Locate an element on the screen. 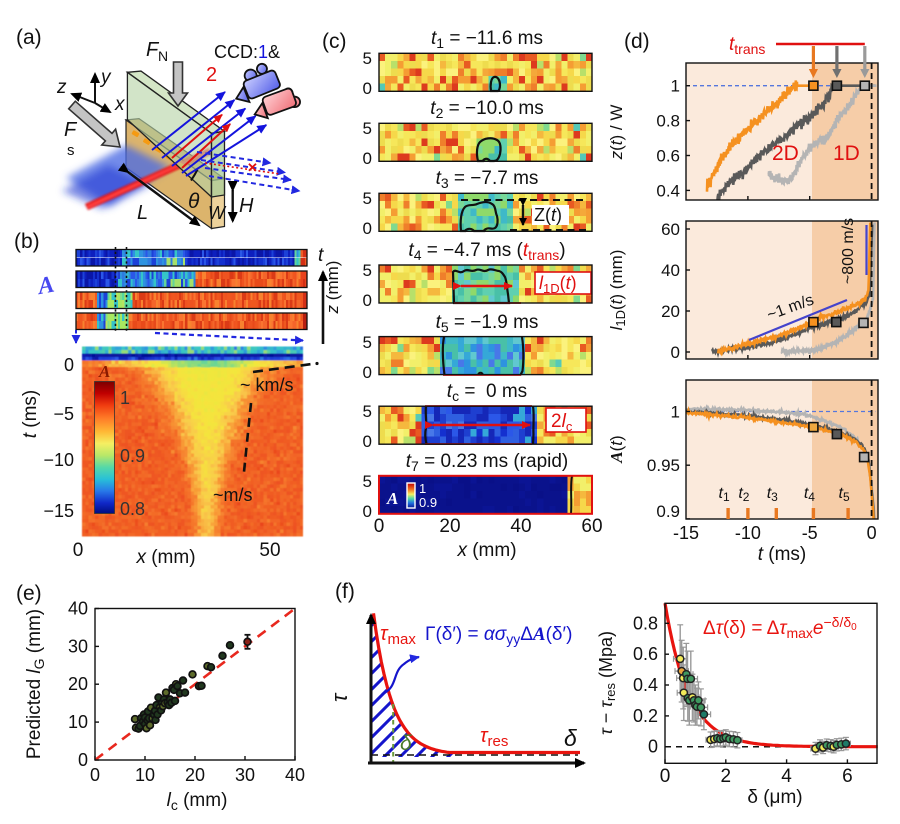  svg-text: 30 is located at coordinates (245, 775).